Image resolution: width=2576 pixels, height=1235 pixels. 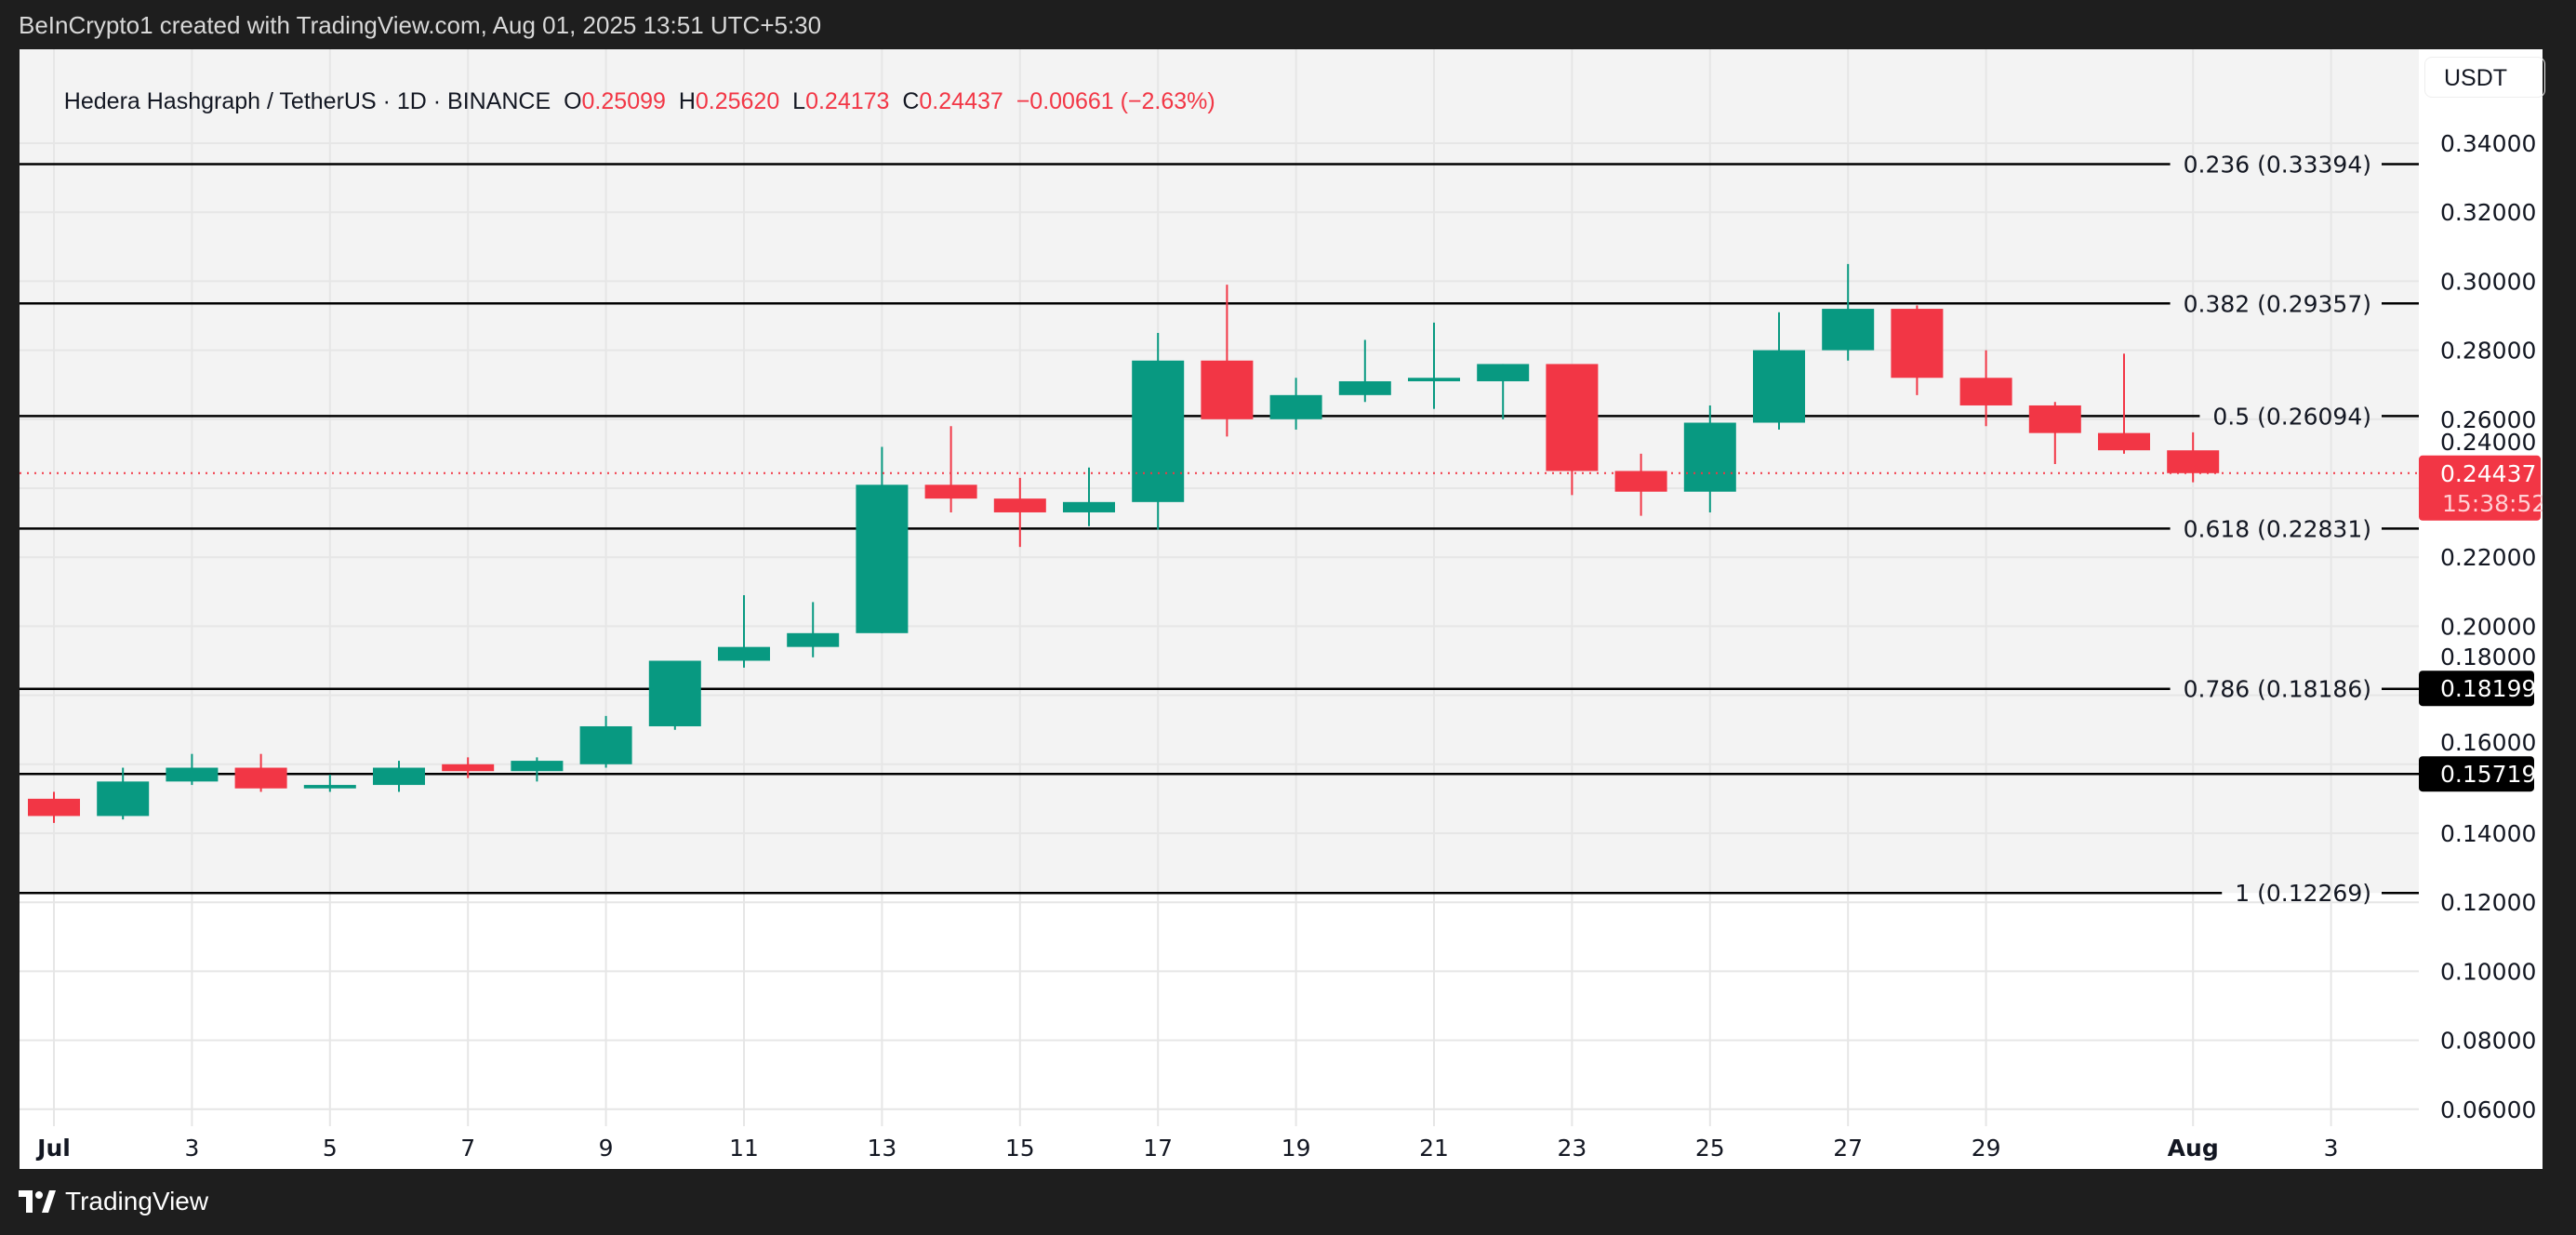 I want to click on fib-label: 0.382 (0.29357), so click(x=2277, y=303).